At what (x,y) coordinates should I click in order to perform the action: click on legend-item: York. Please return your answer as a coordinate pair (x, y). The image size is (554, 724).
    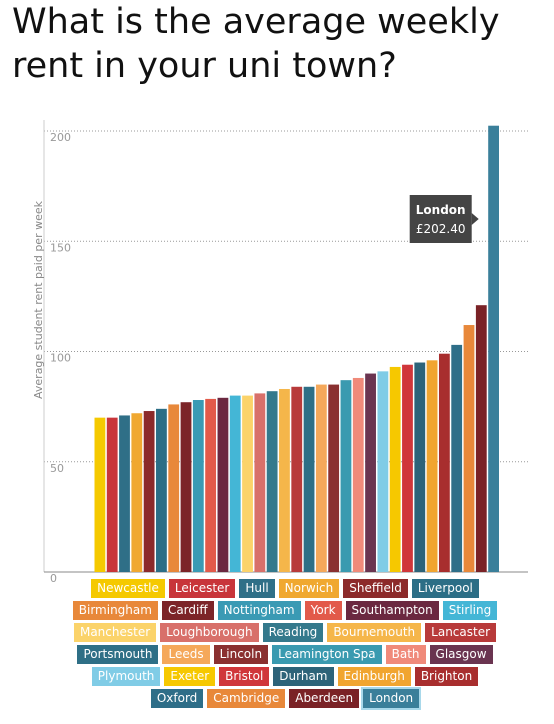
    Looking at the image, I should click on (323, 610).